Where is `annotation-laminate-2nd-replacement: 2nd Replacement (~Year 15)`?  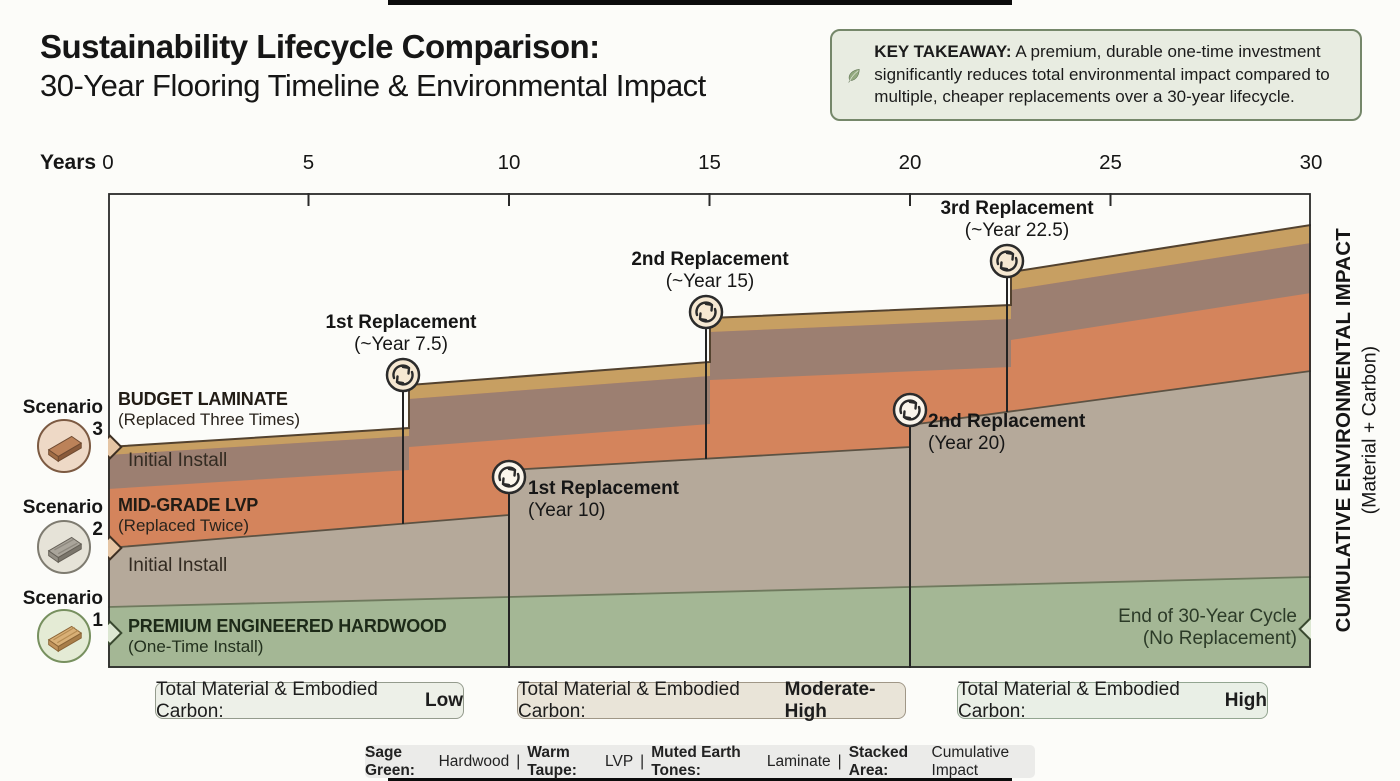
annotation-laminate-2nd-replacement: 2nd Replacement (~Year 15) is located at coordinates (710, 270).